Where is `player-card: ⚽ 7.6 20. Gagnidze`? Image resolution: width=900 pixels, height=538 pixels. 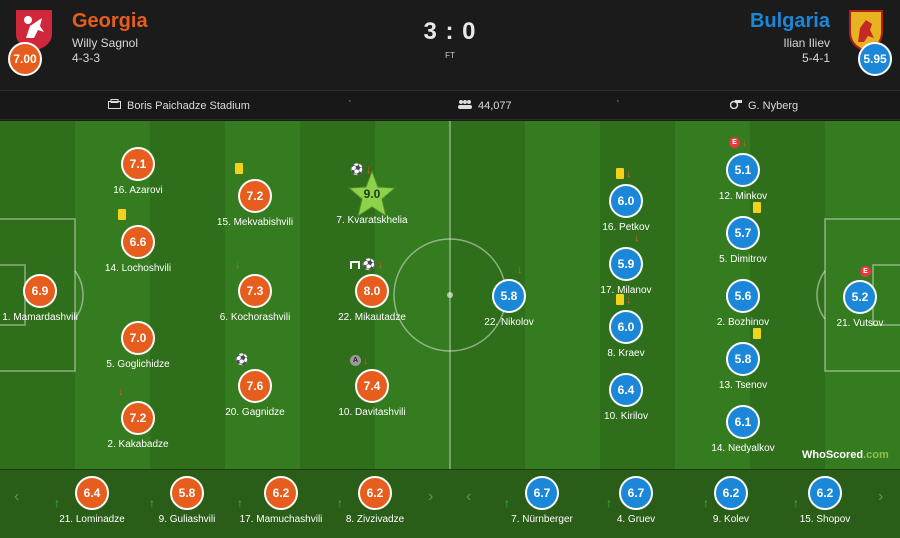
player-card: ⚽ 7.6 20. Gagnidze is located at coordinates (255, 387).